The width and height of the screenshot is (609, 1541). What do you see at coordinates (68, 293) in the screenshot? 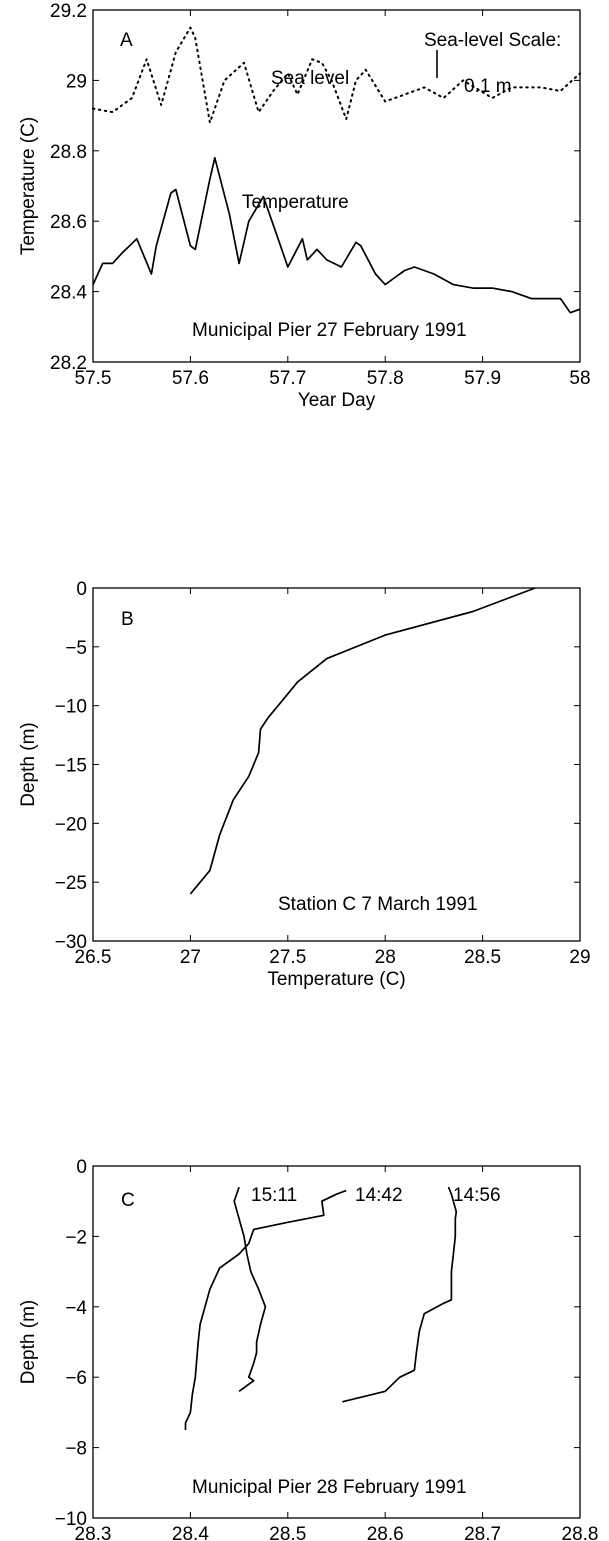
I see `y-tick-label: 28.4` at bounding box center [68, 293].